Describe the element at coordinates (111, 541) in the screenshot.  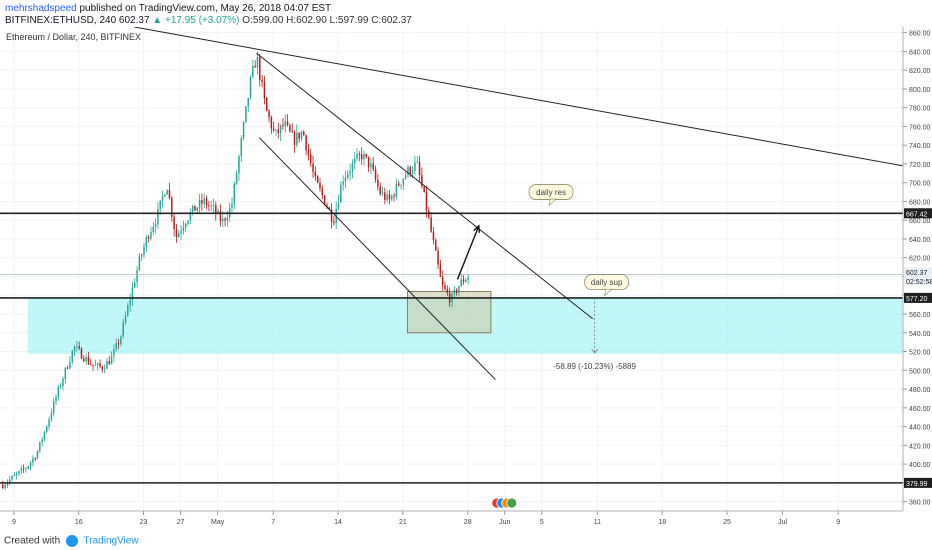
I see `tradingview-brand: TradingView` at that location.